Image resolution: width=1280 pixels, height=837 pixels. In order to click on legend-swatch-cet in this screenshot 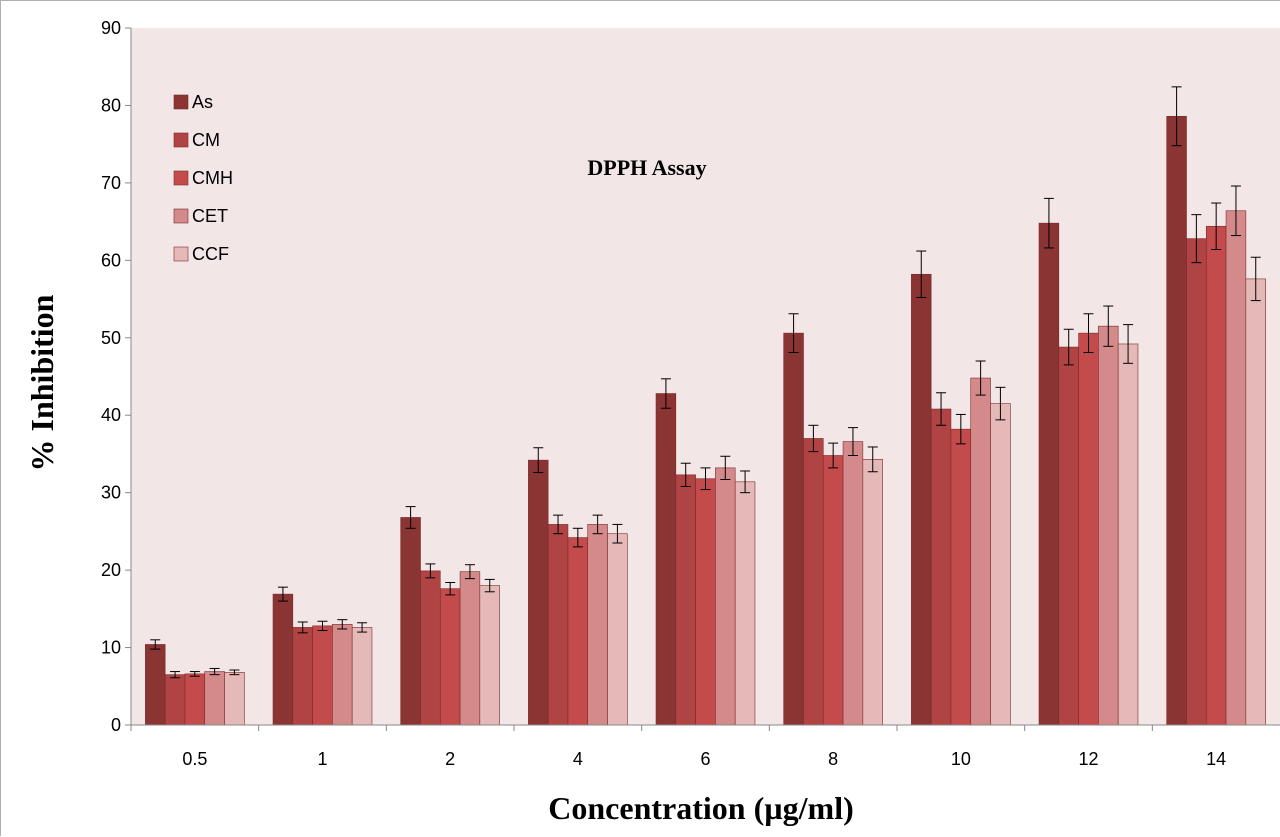, I will do `click(181, 216)`.